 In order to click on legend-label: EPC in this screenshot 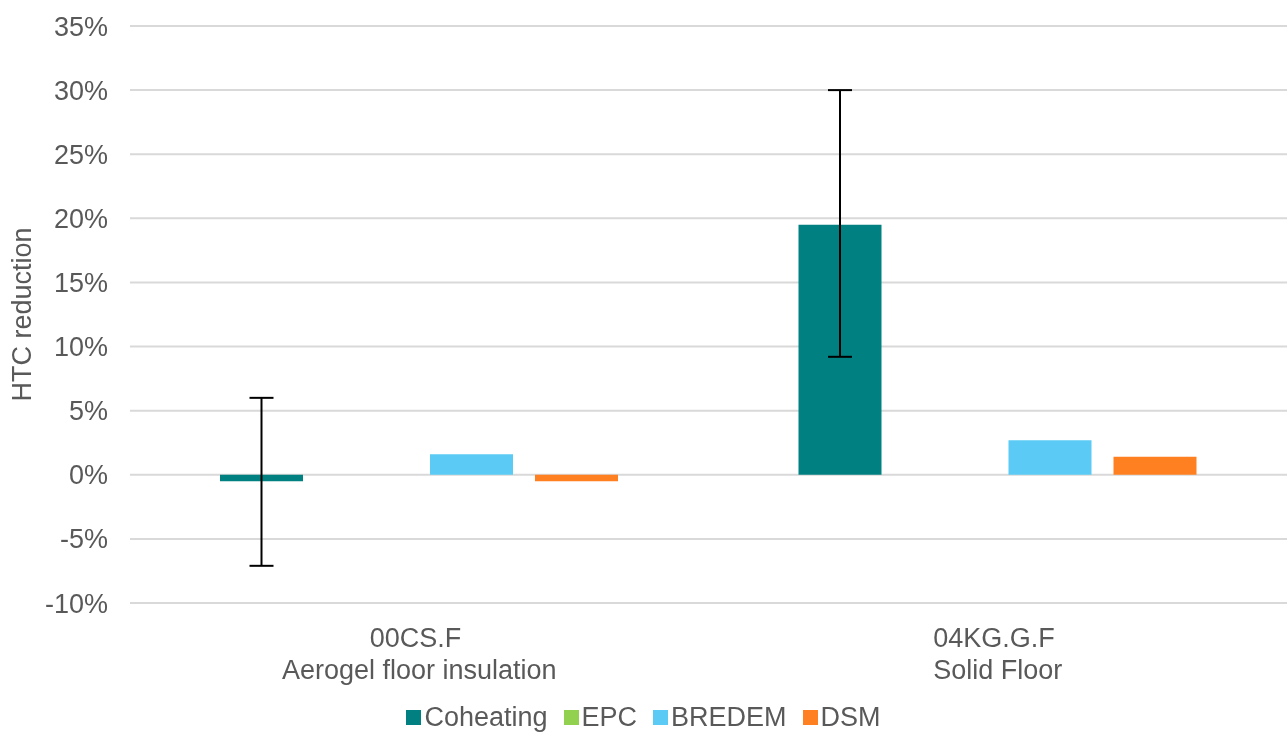, I will do `click(609, 717)`.